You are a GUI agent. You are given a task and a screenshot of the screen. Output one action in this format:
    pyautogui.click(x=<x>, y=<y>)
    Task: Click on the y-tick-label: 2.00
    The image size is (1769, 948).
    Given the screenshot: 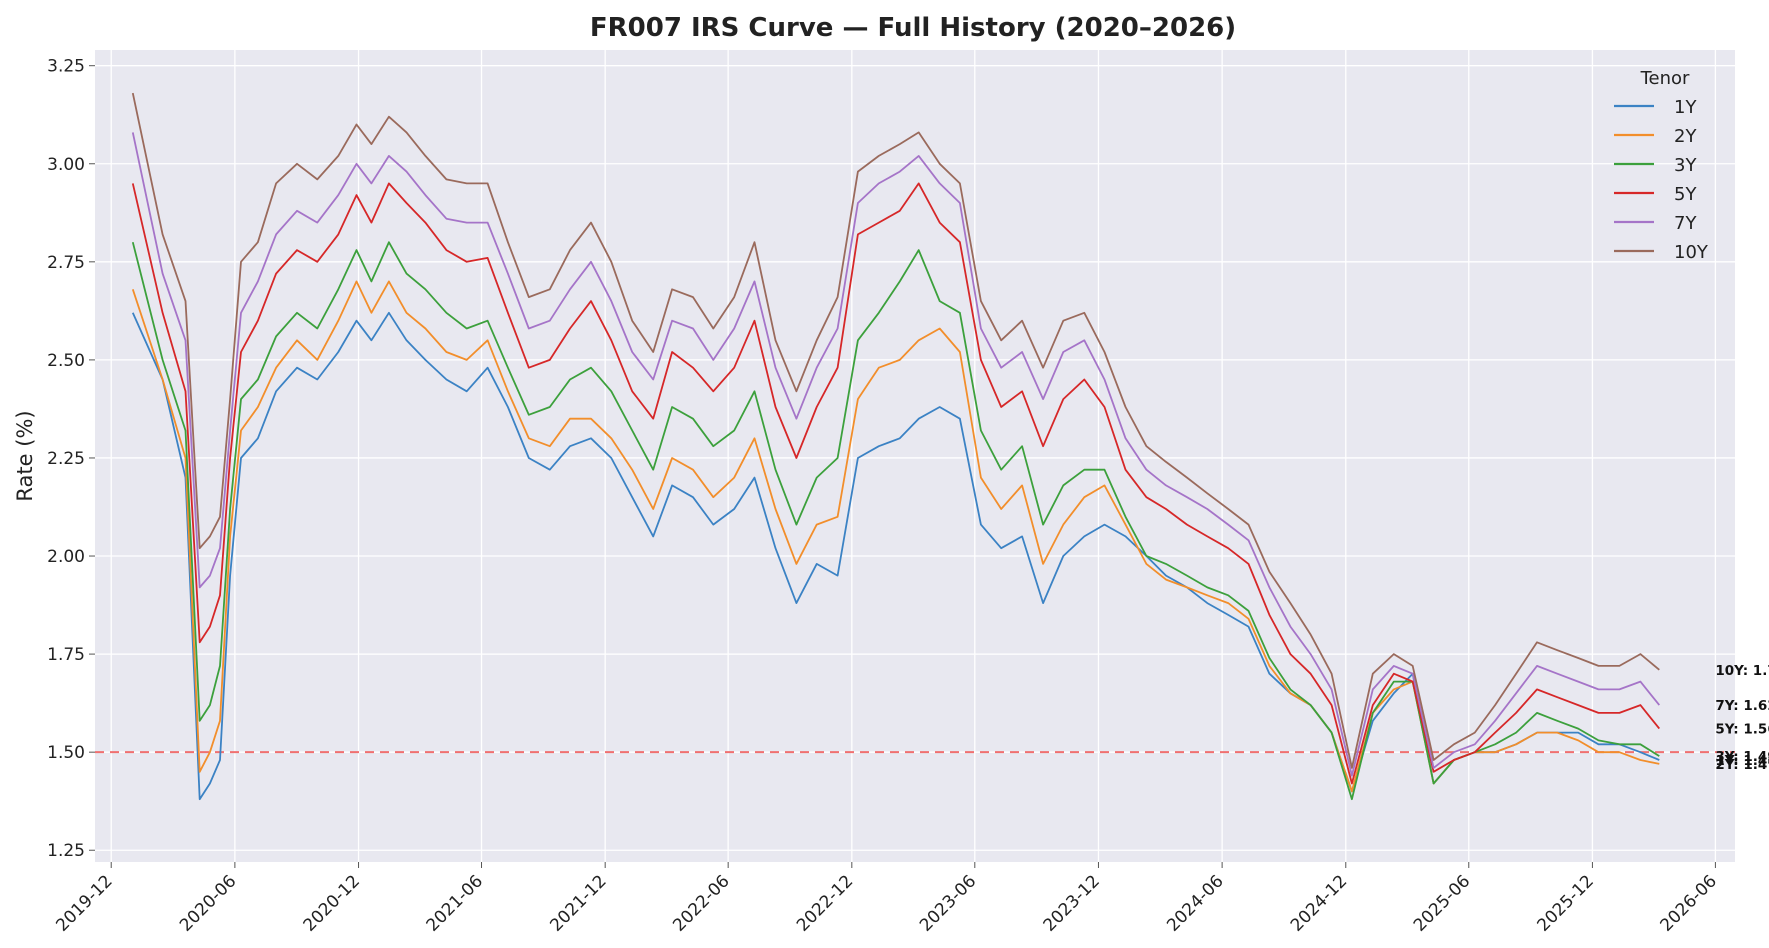 What is the action you would take?
    pyautogui.click(x=66, y=557)
    